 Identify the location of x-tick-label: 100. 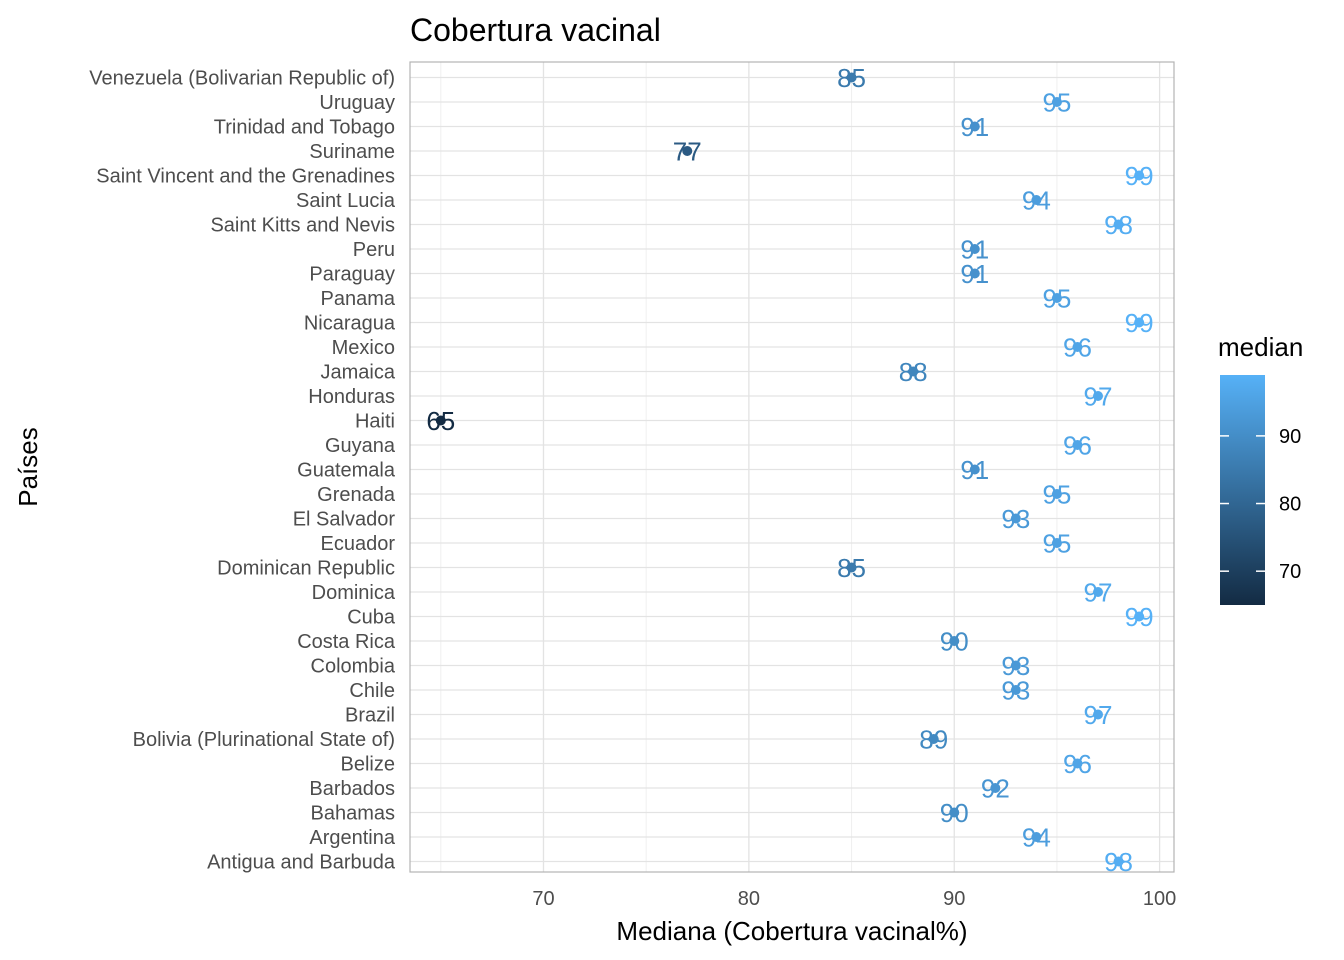
(1159, 899).